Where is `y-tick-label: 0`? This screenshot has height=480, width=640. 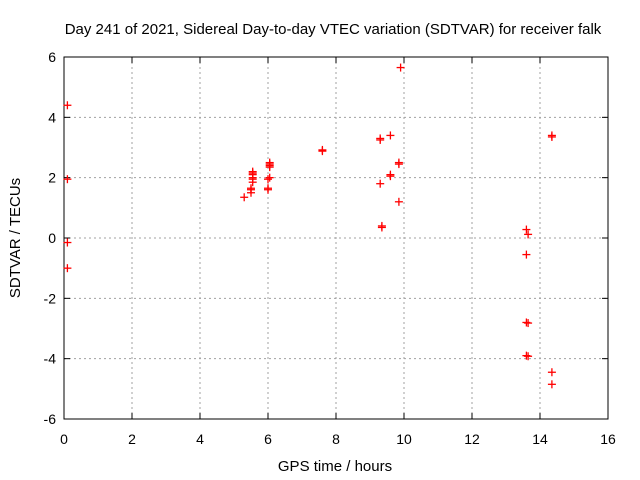
y-tick-label: 0 is located at coordinates (52, 238).